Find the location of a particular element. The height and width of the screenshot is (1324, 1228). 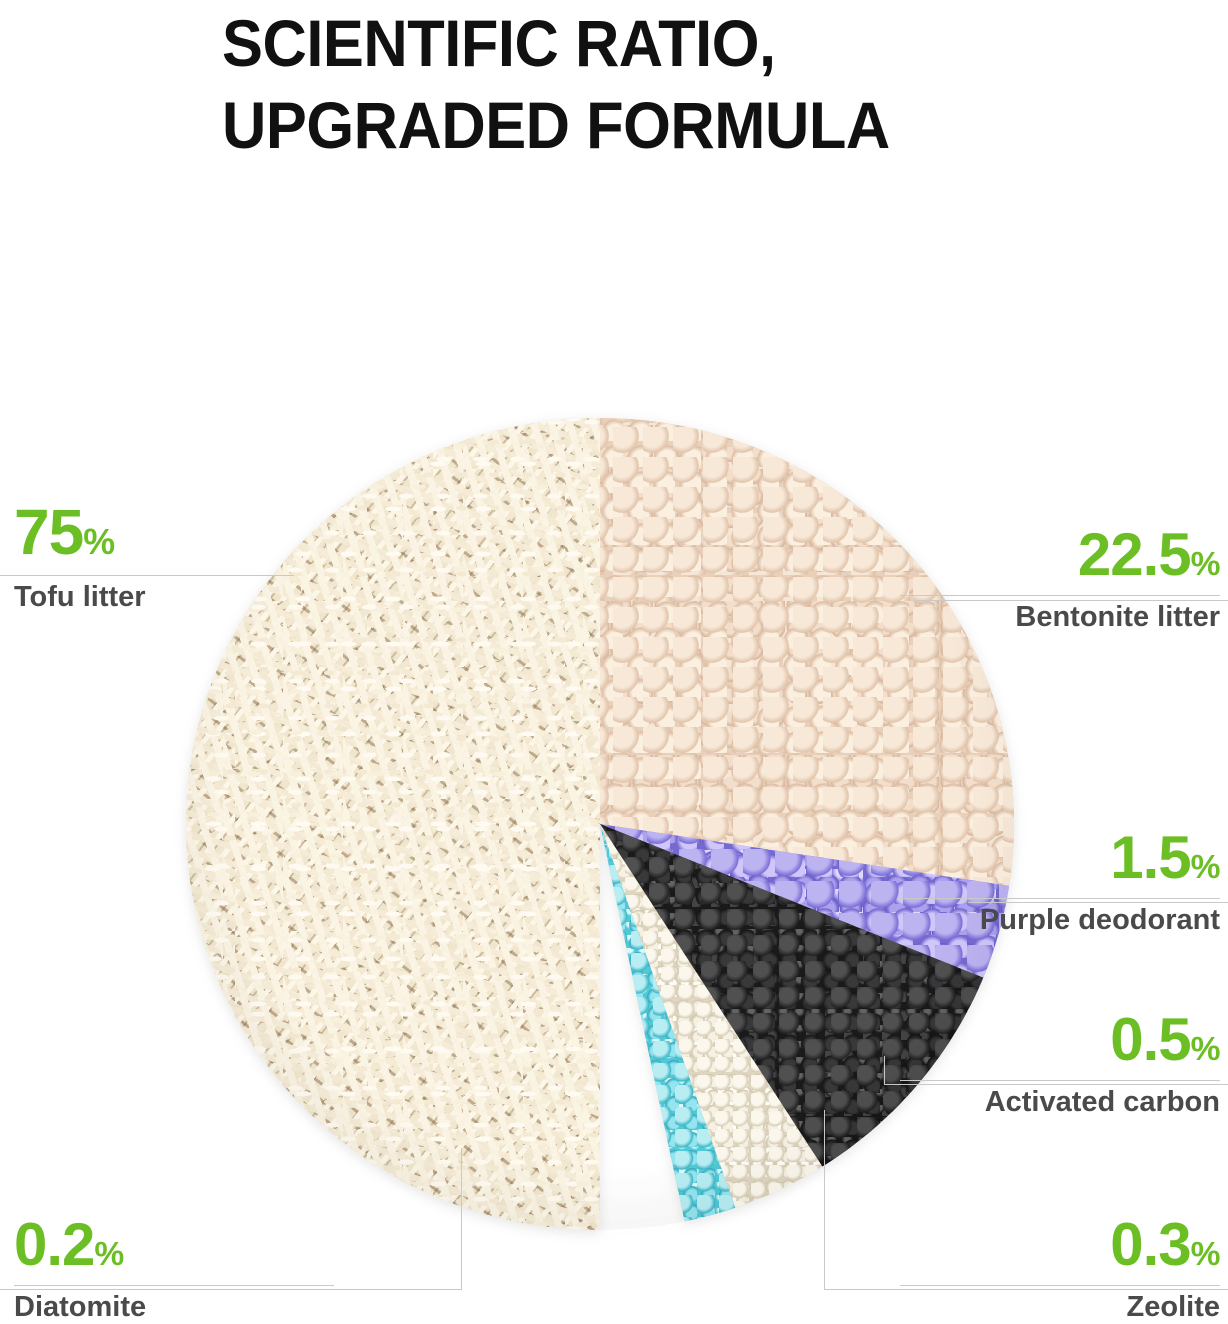

title-line-1: SCIENTIFIC RATIO, is located at coordinates (499, 43).